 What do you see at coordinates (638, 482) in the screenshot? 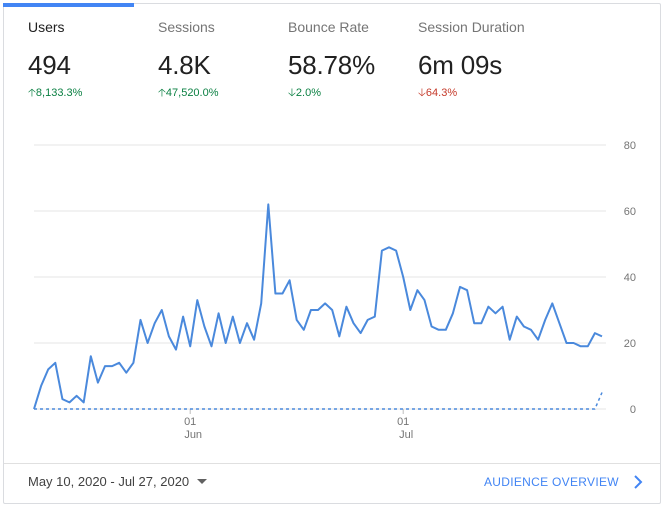
I see `chevron-right-icon` at bounding box center [638, 482].